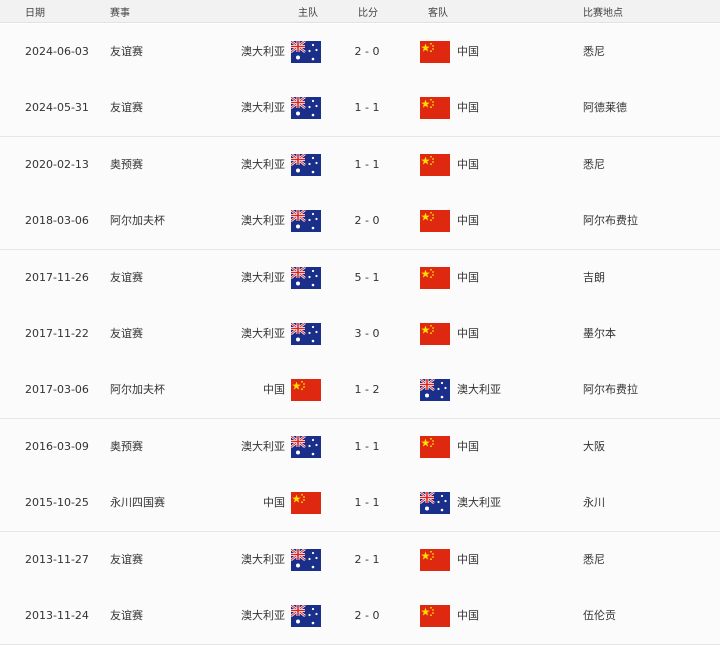 This screenshot has width=720, height=645. I want to click on date-cell: 2015-10-25, so click(57, 503).